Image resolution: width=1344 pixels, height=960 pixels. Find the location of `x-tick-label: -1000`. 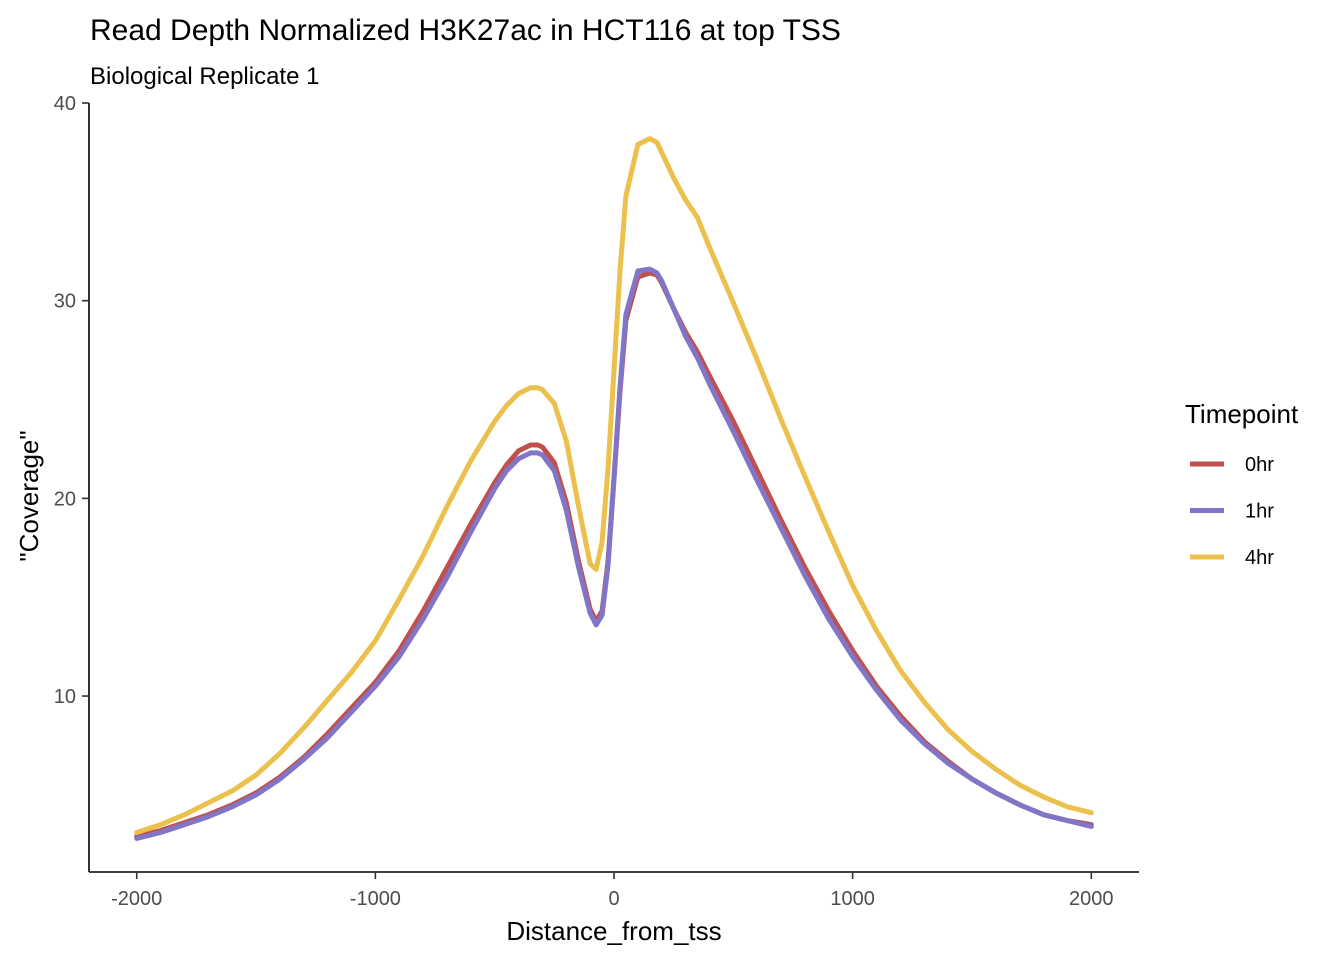

x-tick-label: -1000 is located at coordinates (375, 899).